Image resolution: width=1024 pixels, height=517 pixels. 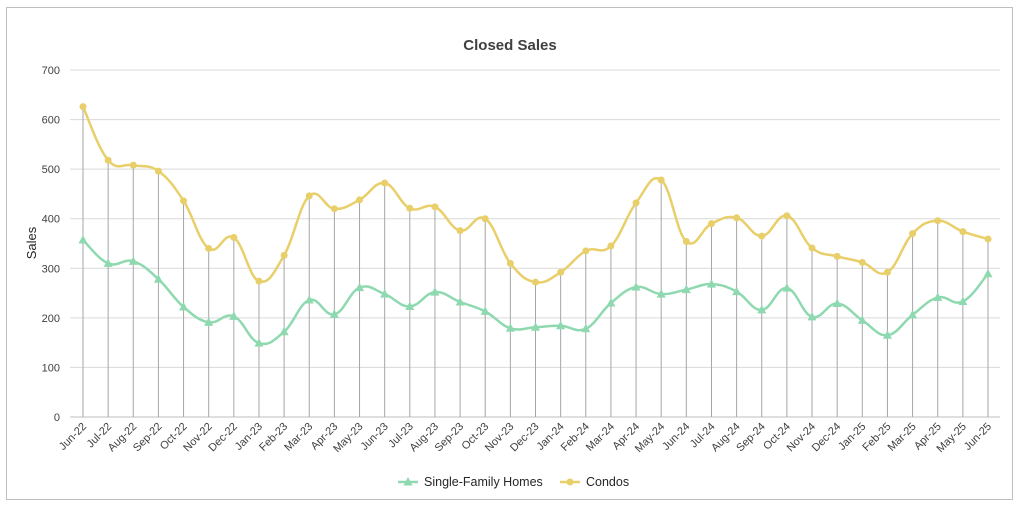 What do you see at coordinates (509, 45) in the screenshot?
I see `chart-title: Closed Sales` at bounding box center [509, 45].